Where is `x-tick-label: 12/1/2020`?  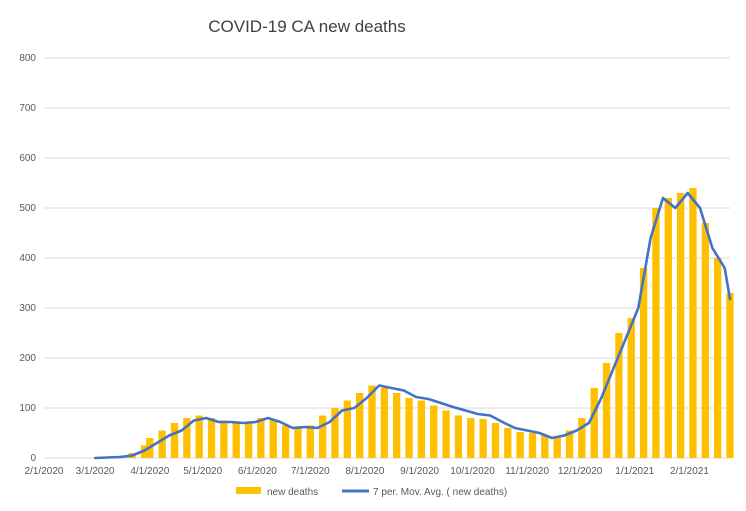 x-tick-label: 12/1/2020 is located at coordinates (580, 471).